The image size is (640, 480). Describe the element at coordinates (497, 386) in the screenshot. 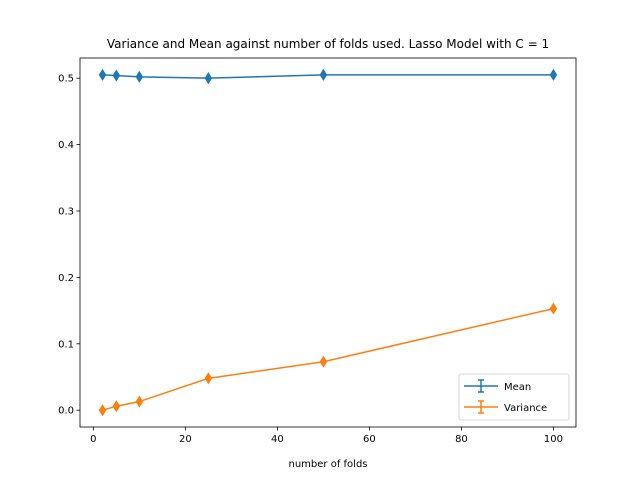

I see `legend-item-mean: Mean` at that location.